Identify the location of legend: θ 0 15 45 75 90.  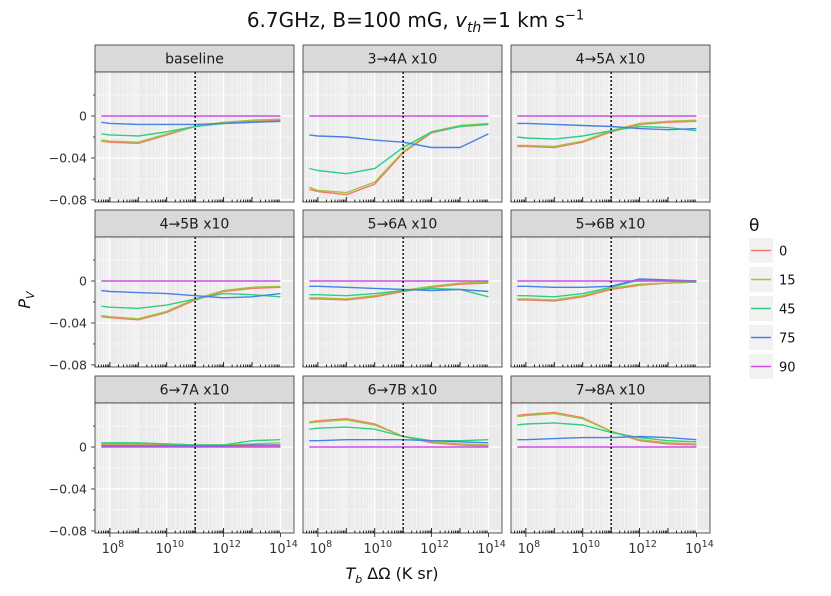
(772, 297).